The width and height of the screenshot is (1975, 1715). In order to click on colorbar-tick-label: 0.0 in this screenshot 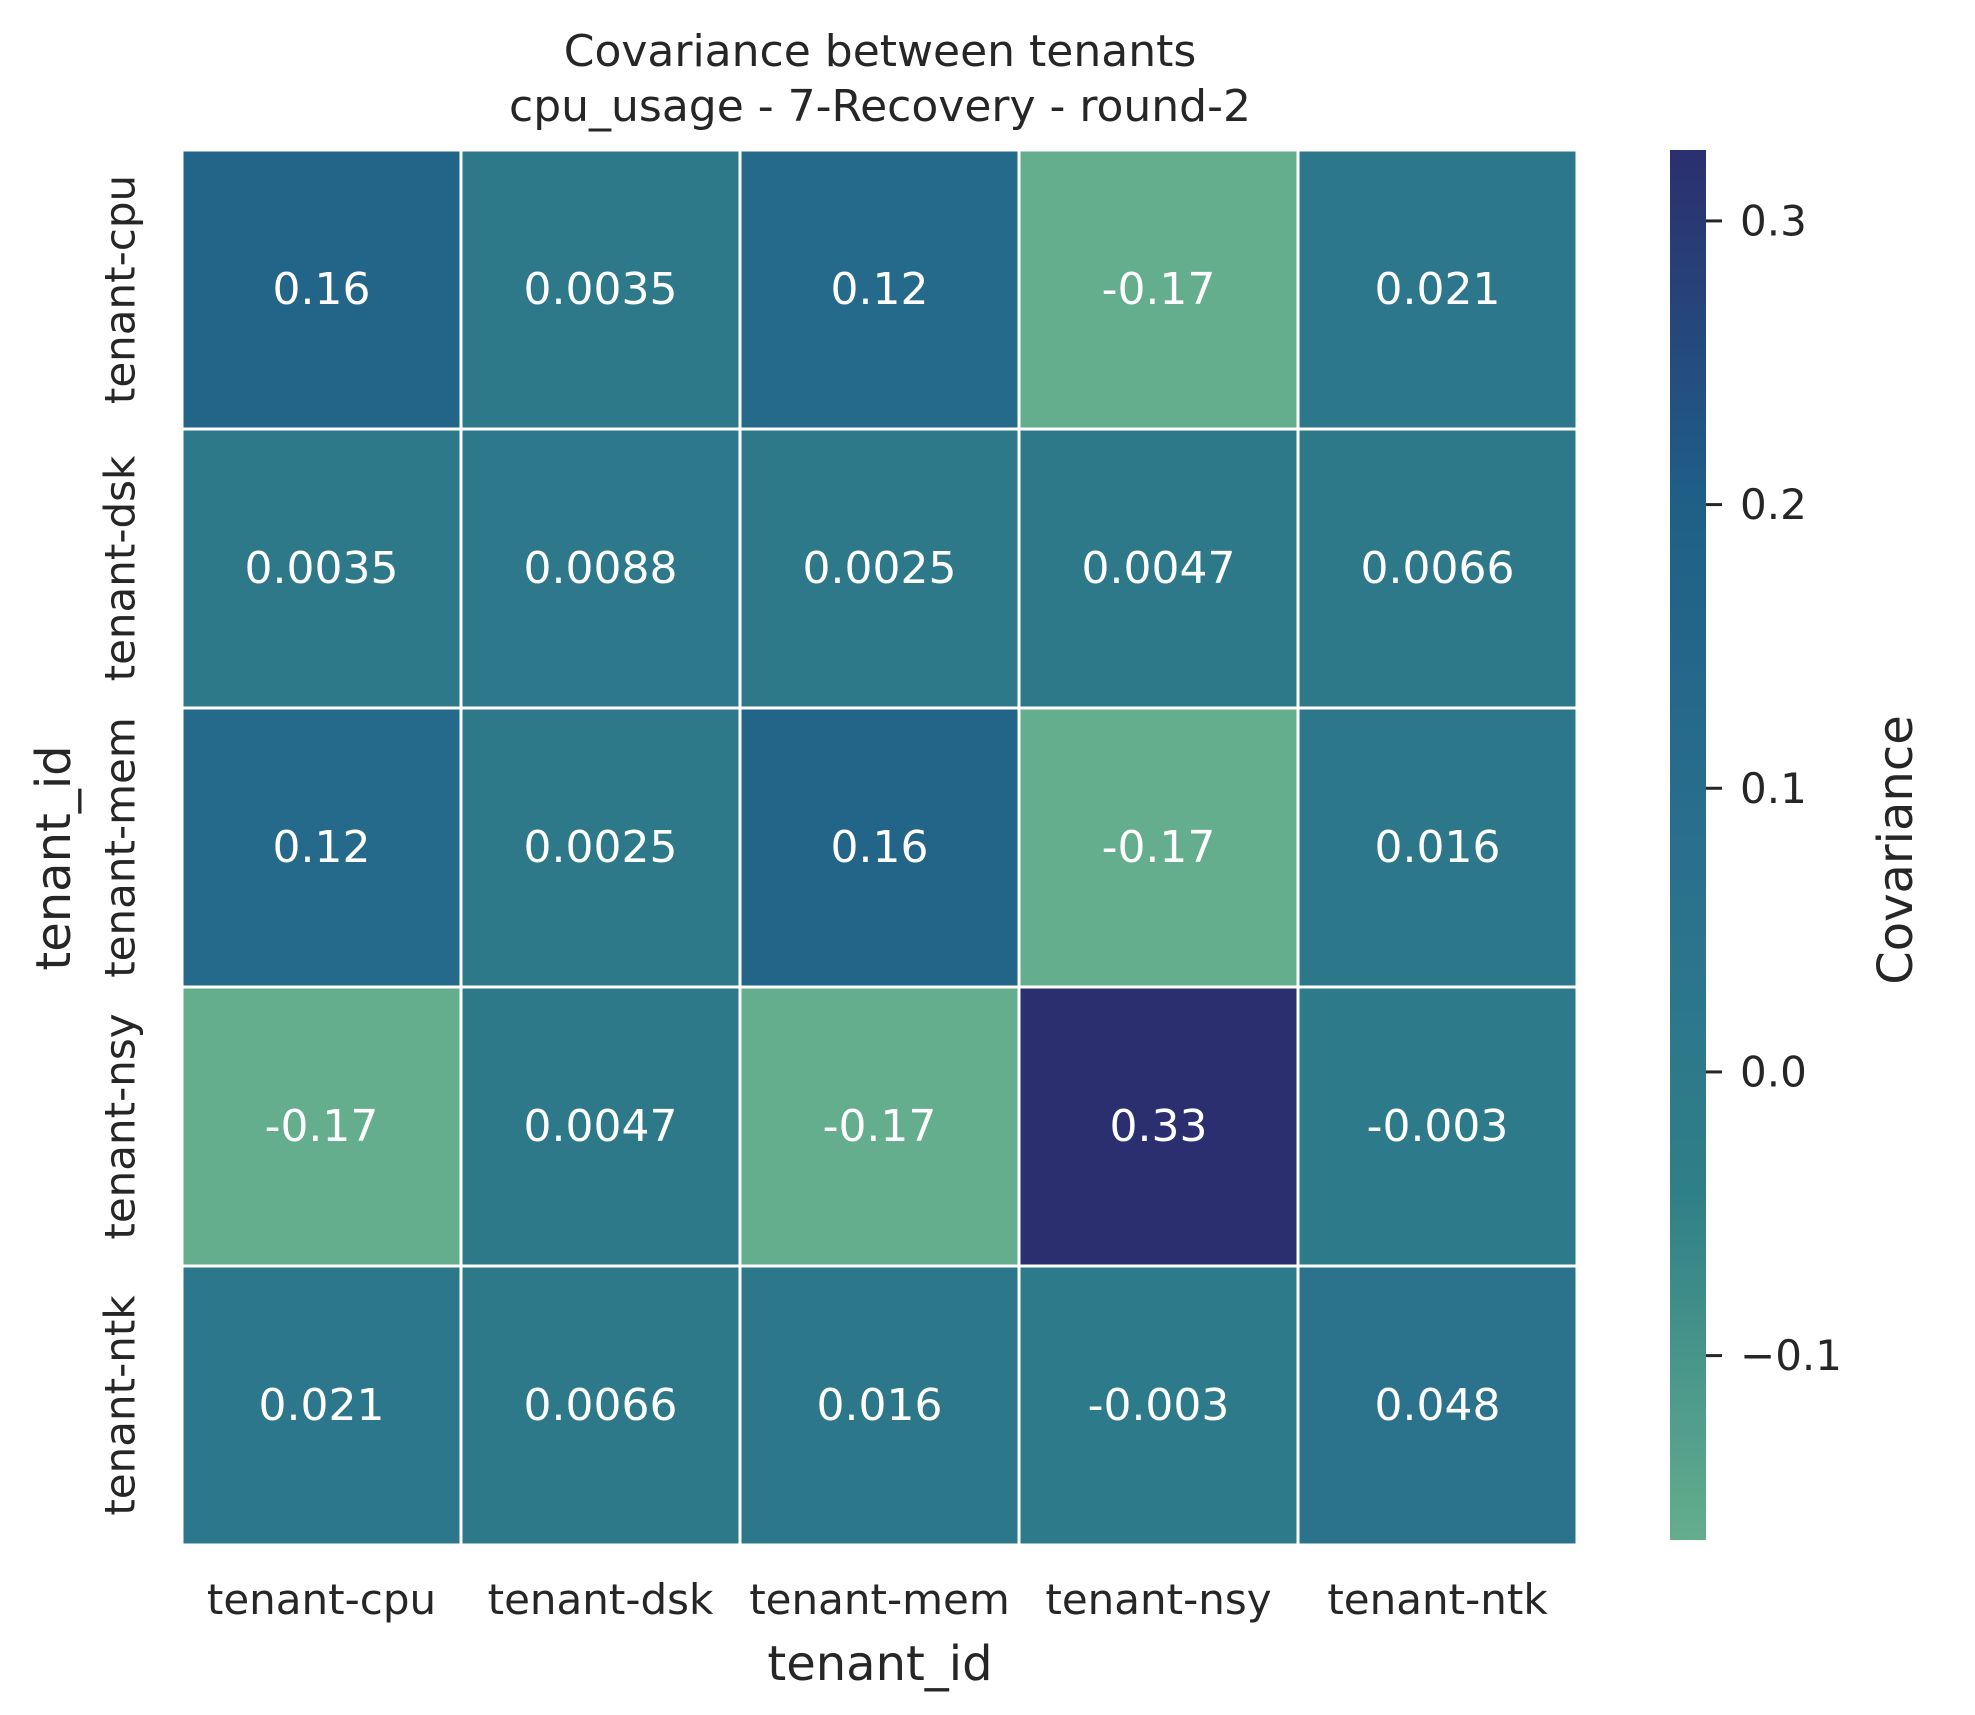, I will do `click(1773, 1071)`.